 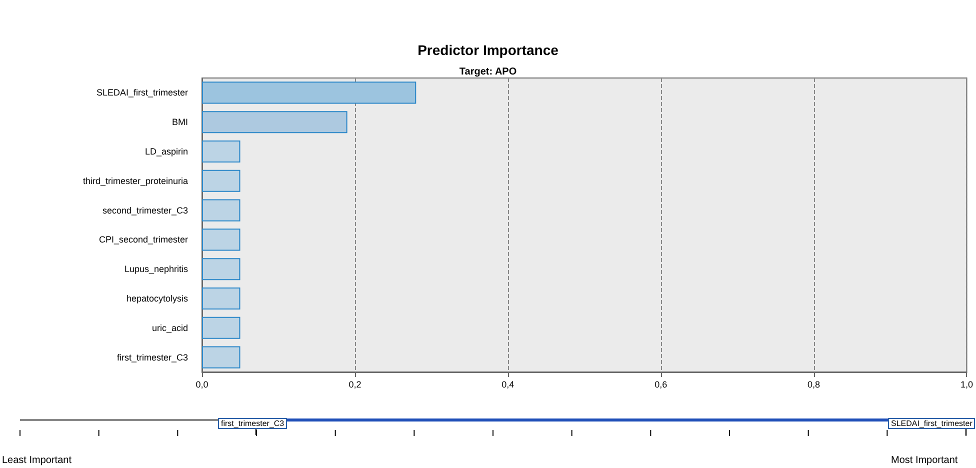 I want to click on y-tick-label: Lupus_nephritis, so click(x=156, y=269).